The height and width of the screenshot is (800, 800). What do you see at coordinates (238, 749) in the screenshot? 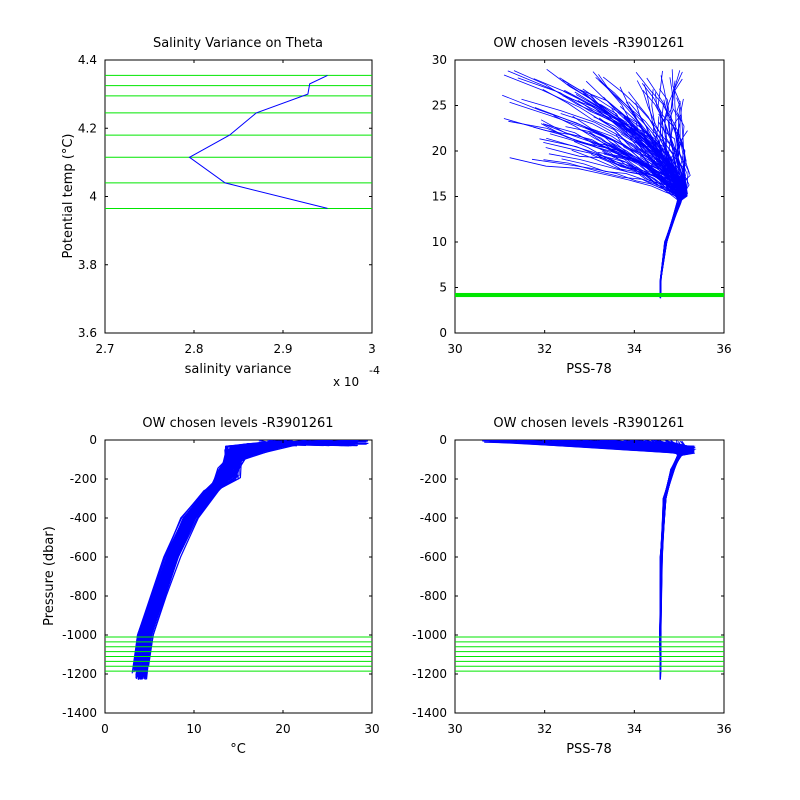
I see `x-axis-label: °C` at bounding box center [238, 749].